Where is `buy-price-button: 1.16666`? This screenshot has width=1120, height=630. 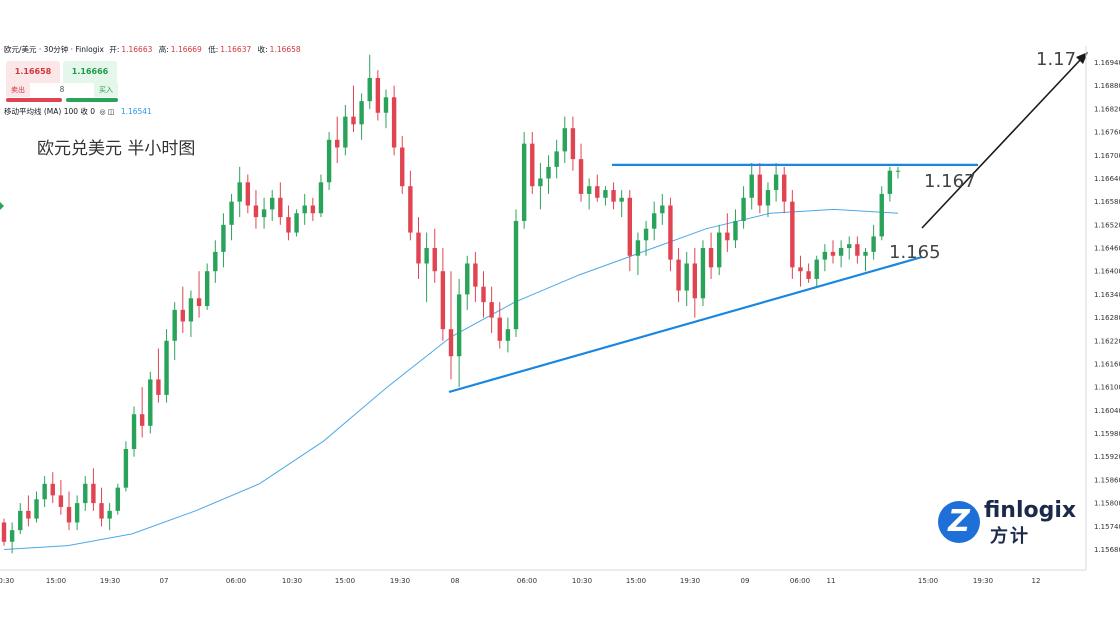
buy-price-button: 1.16666 is located at coordinates (90, 72).